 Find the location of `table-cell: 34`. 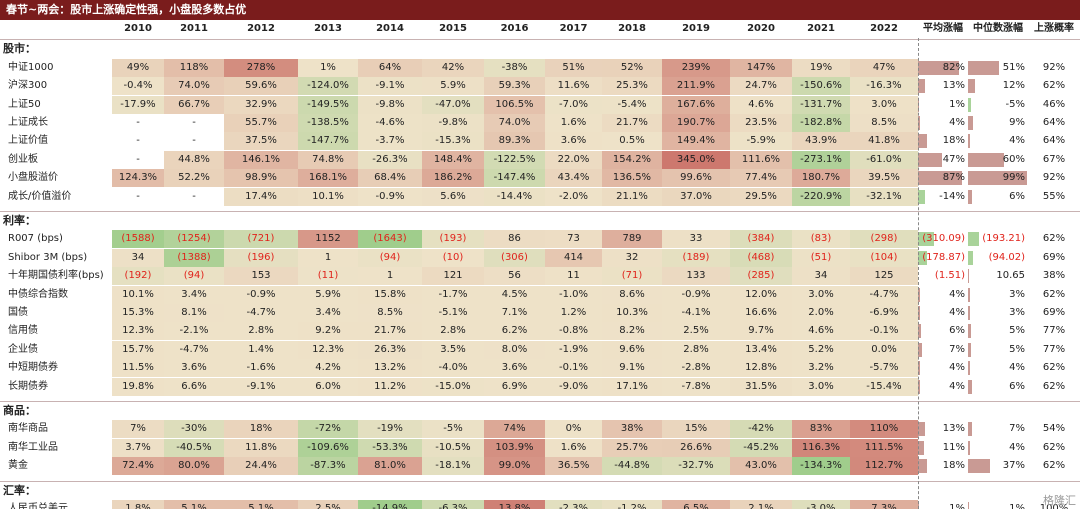

table-cell: 34 is located at coordinates (138, 257).